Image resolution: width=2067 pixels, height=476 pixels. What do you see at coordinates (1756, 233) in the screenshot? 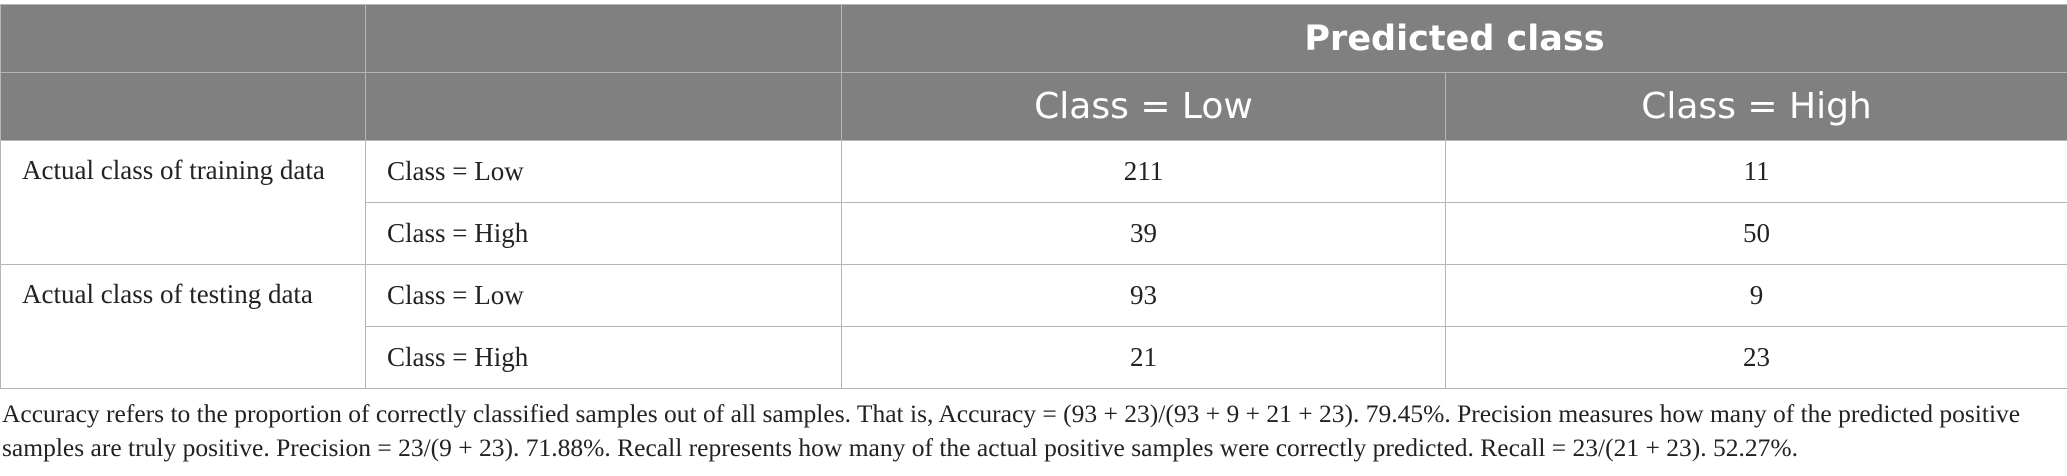
I see `cell-value: 50` at bounding box center [1756, 233].